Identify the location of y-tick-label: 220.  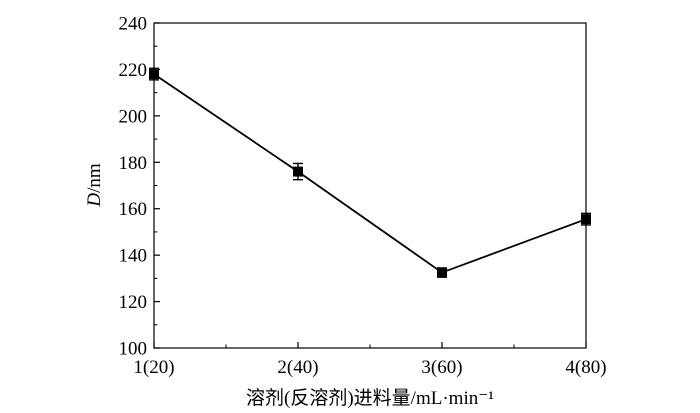
(133, 70).